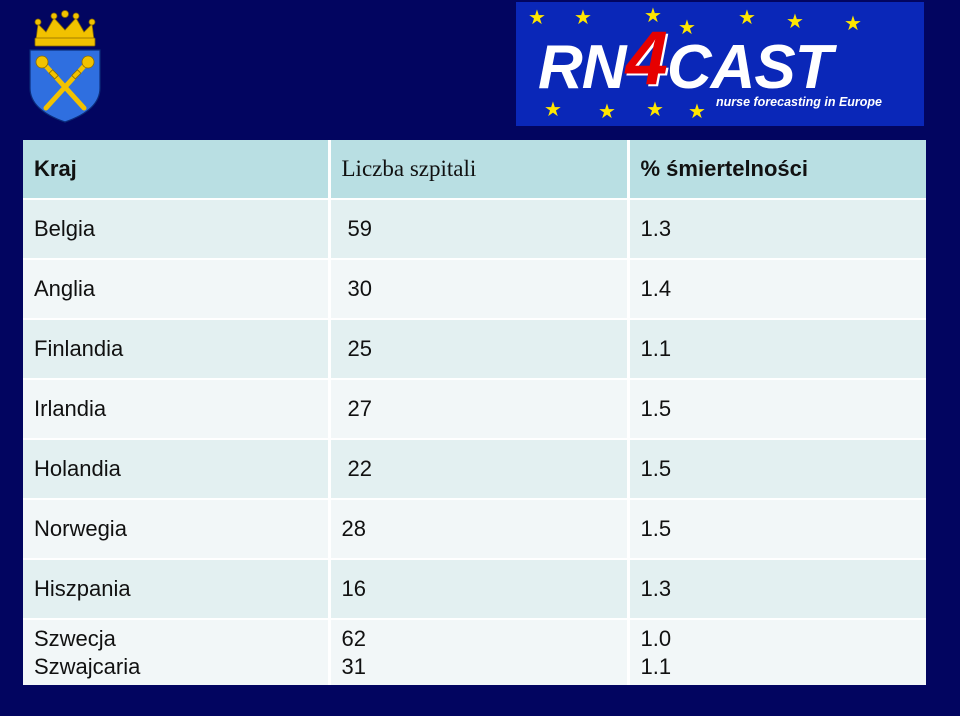 This screenshot has height=716, width=960. Describe the element at coordinates (777, 289) in the screenshot. I see `cell-mortality: 1.4` at that location.